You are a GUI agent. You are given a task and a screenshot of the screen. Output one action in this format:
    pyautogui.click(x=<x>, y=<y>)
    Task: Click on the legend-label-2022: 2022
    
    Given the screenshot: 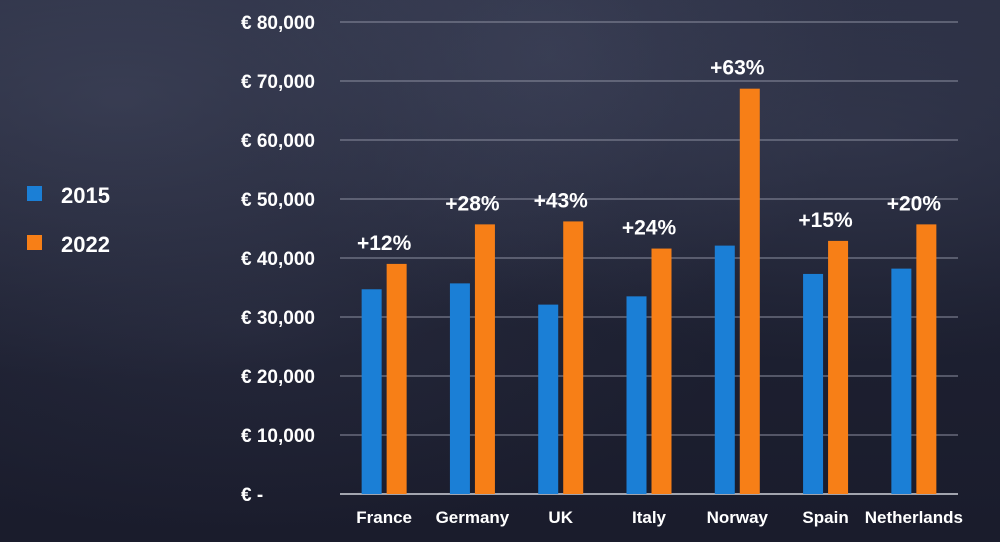 What is the action you would take?
    pyautogui.click(x=85, y=244)
    